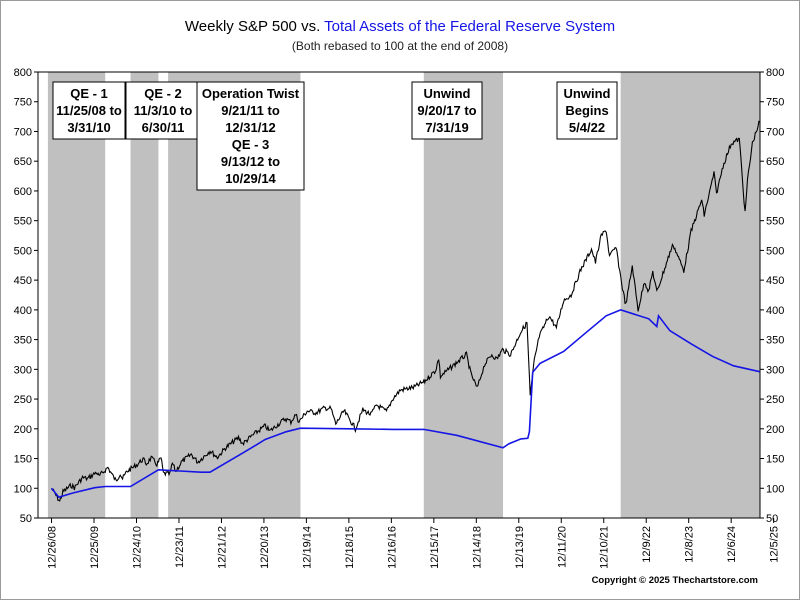 The width and height of the screenshot is (800, 600). I want to click on annotation-unwind-2017-line: Unwind, so click(447, 93).